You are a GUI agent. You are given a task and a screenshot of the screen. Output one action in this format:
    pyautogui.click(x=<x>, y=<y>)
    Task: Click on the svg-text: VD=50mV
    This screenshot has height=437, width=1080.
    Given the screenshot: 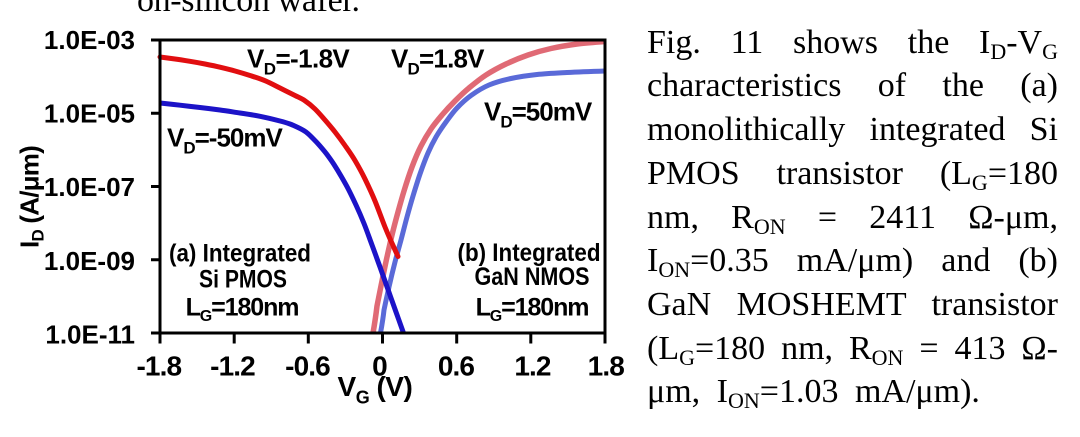 What is the action you would take?
    pyautogui.click(x=538, y=114)
    